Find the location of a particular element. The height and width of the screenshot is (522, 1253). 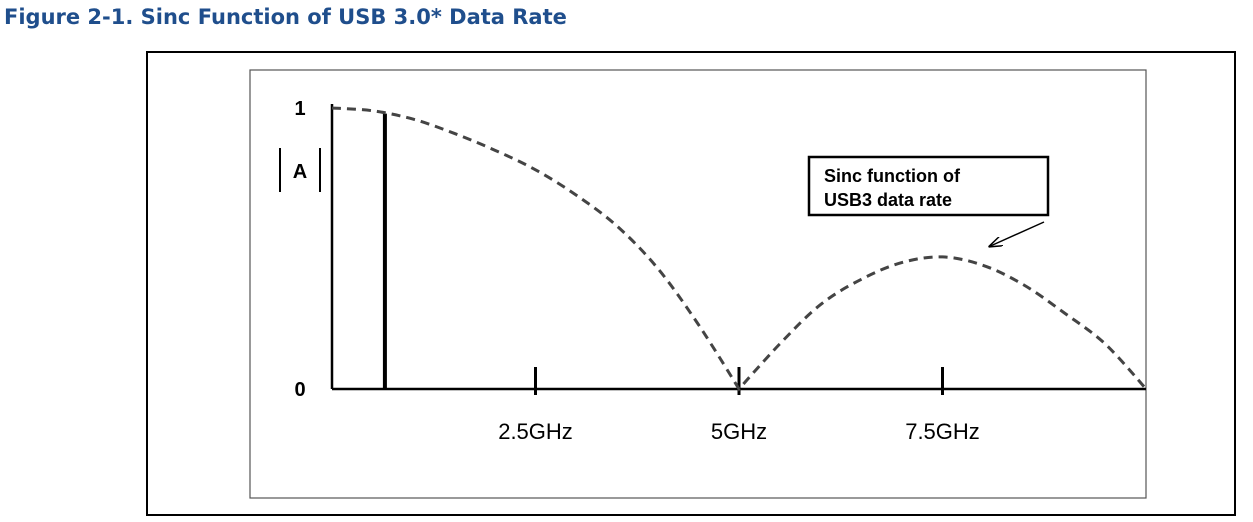

callout-box is located at coordinates (928, 186).